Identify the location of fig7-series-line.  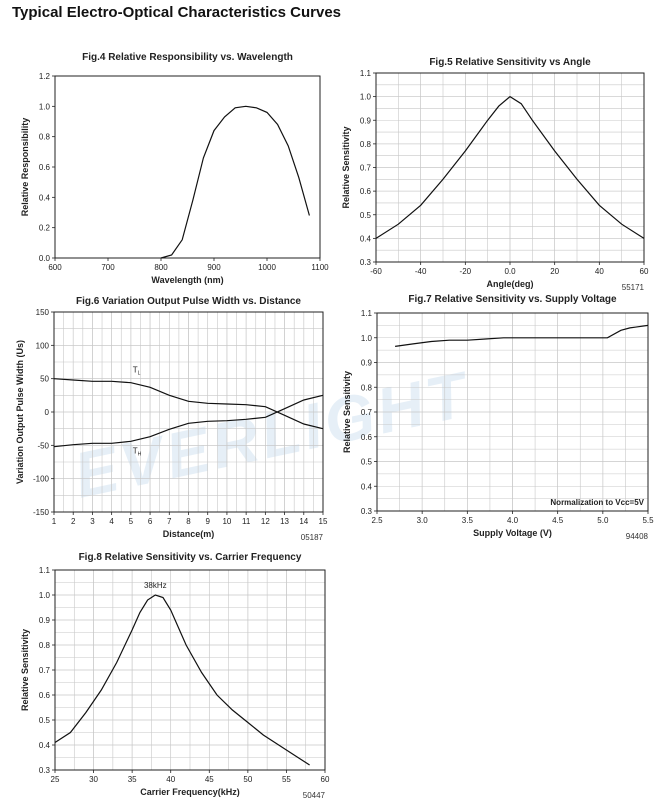
(522, 335).